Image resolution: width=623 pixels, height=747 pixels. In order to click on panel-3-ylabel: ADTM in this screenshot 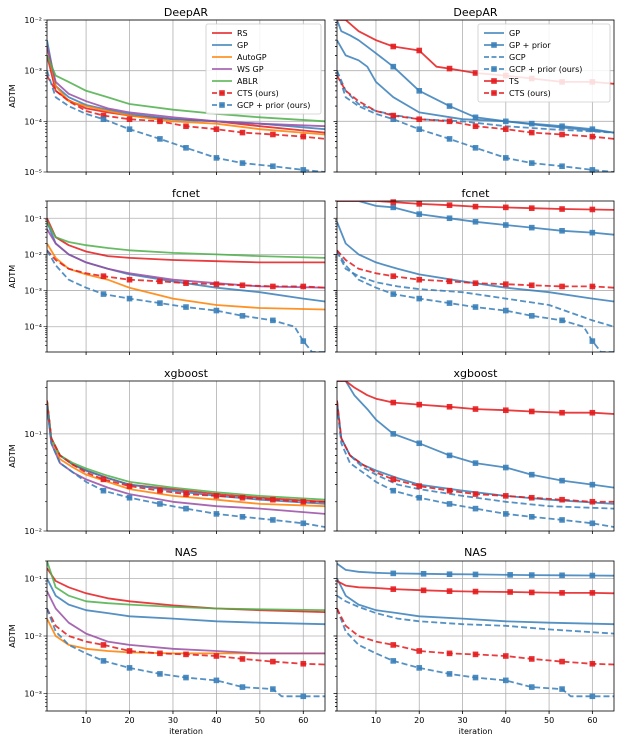, I will do `click(12, 277)`.